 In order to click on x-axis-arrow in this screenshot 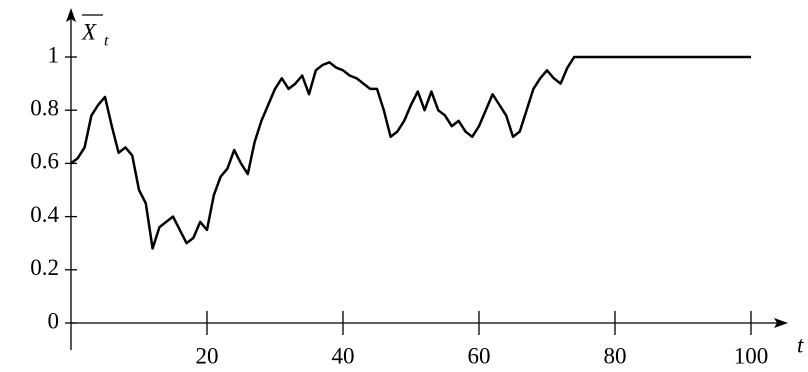, I will do `click(781, 323)`.